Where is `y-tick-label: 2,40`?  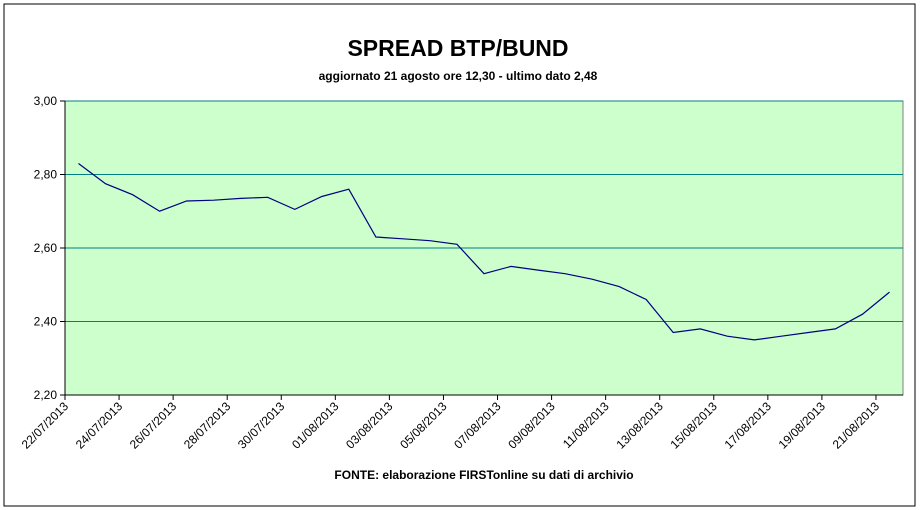 y-tick-label: 2,40 is located at coordinates (46, 322).